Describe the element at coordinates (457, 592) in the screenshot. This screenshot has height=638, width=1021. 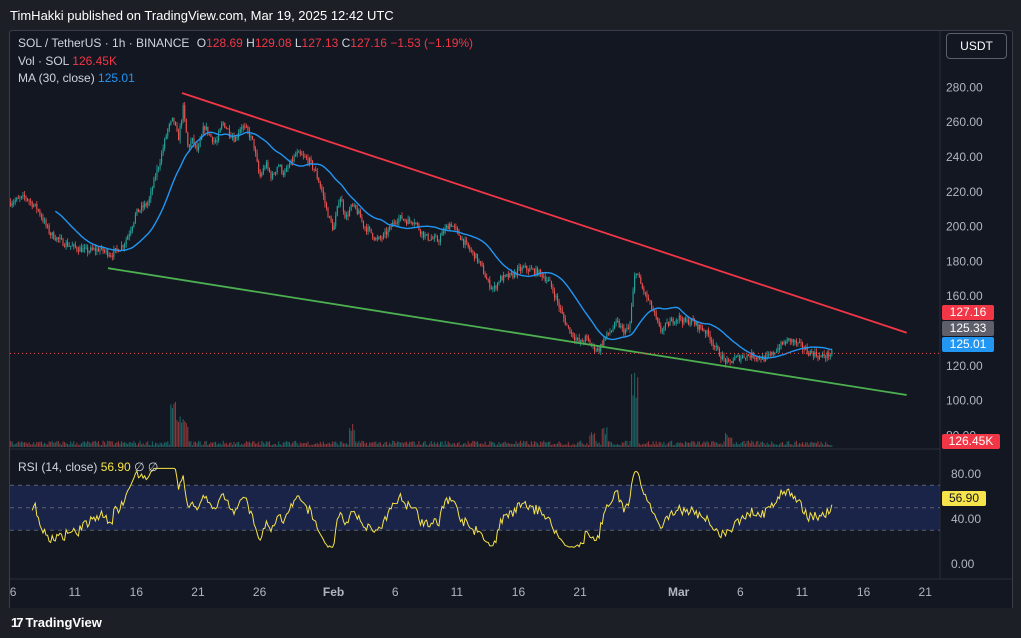
I see `time-tick-label: 11` at that location.